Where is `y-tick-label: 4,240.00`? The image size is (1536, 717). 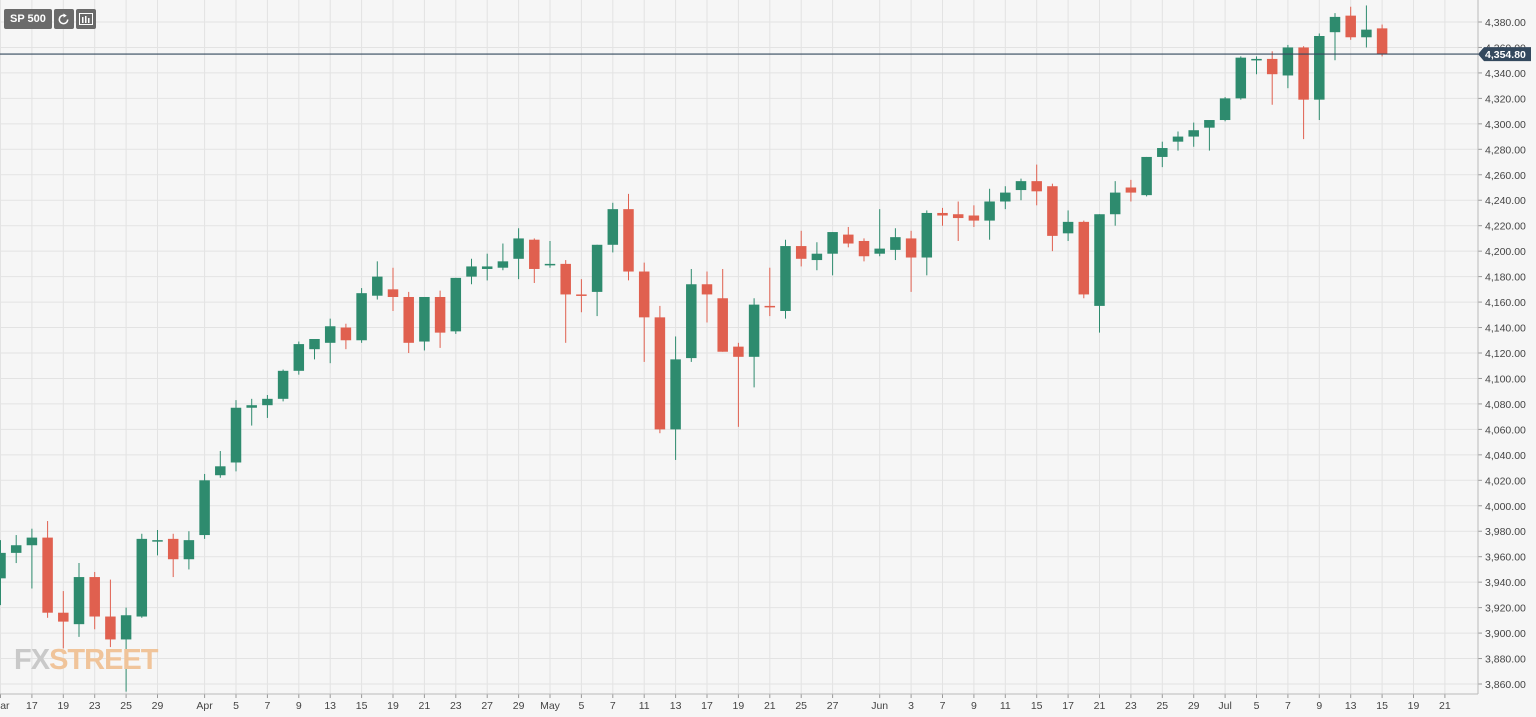
y-tick-label: 4,240.00 is located at coordinates (1505, 201).